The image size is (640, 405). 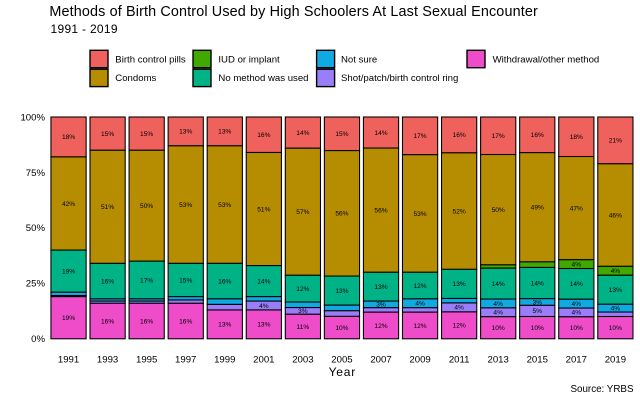 What do you see at coordinates (150, 59) in the screenshot?
I see `svg-text: Birth control pills` at bounding box center [150, 59].